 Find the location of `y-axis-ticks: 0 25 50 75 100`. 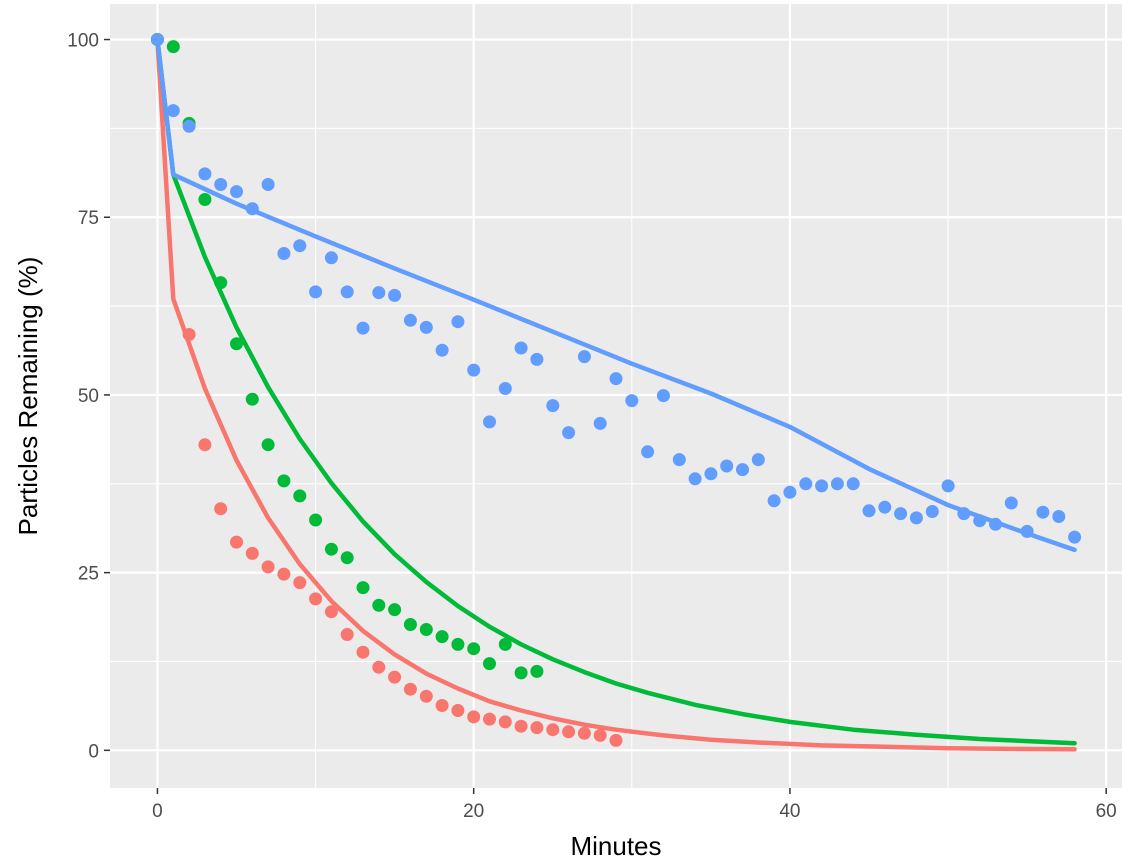

y-axis-ticks: 0 25 50 75 100 is located at coordinates (88, 396).